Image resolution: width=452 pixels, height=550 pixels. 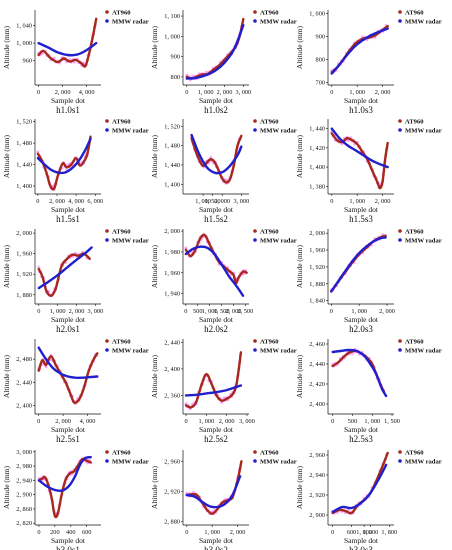 I want to click on y-tick-label: 800, so click(x=175, y=77).